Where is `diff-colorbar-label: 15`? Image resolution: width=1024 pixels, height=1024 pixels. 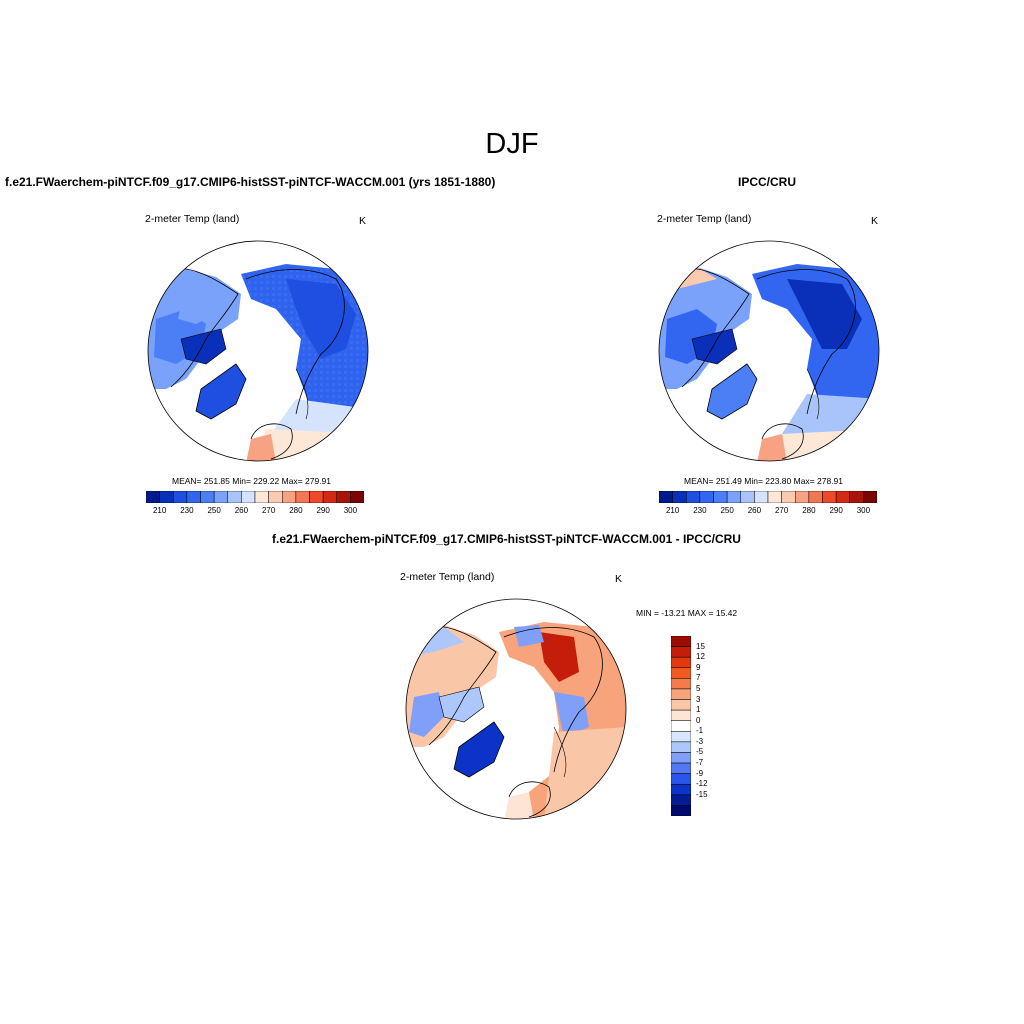 diff-colorbar-label: 15 is located at coordinates (700, 646).